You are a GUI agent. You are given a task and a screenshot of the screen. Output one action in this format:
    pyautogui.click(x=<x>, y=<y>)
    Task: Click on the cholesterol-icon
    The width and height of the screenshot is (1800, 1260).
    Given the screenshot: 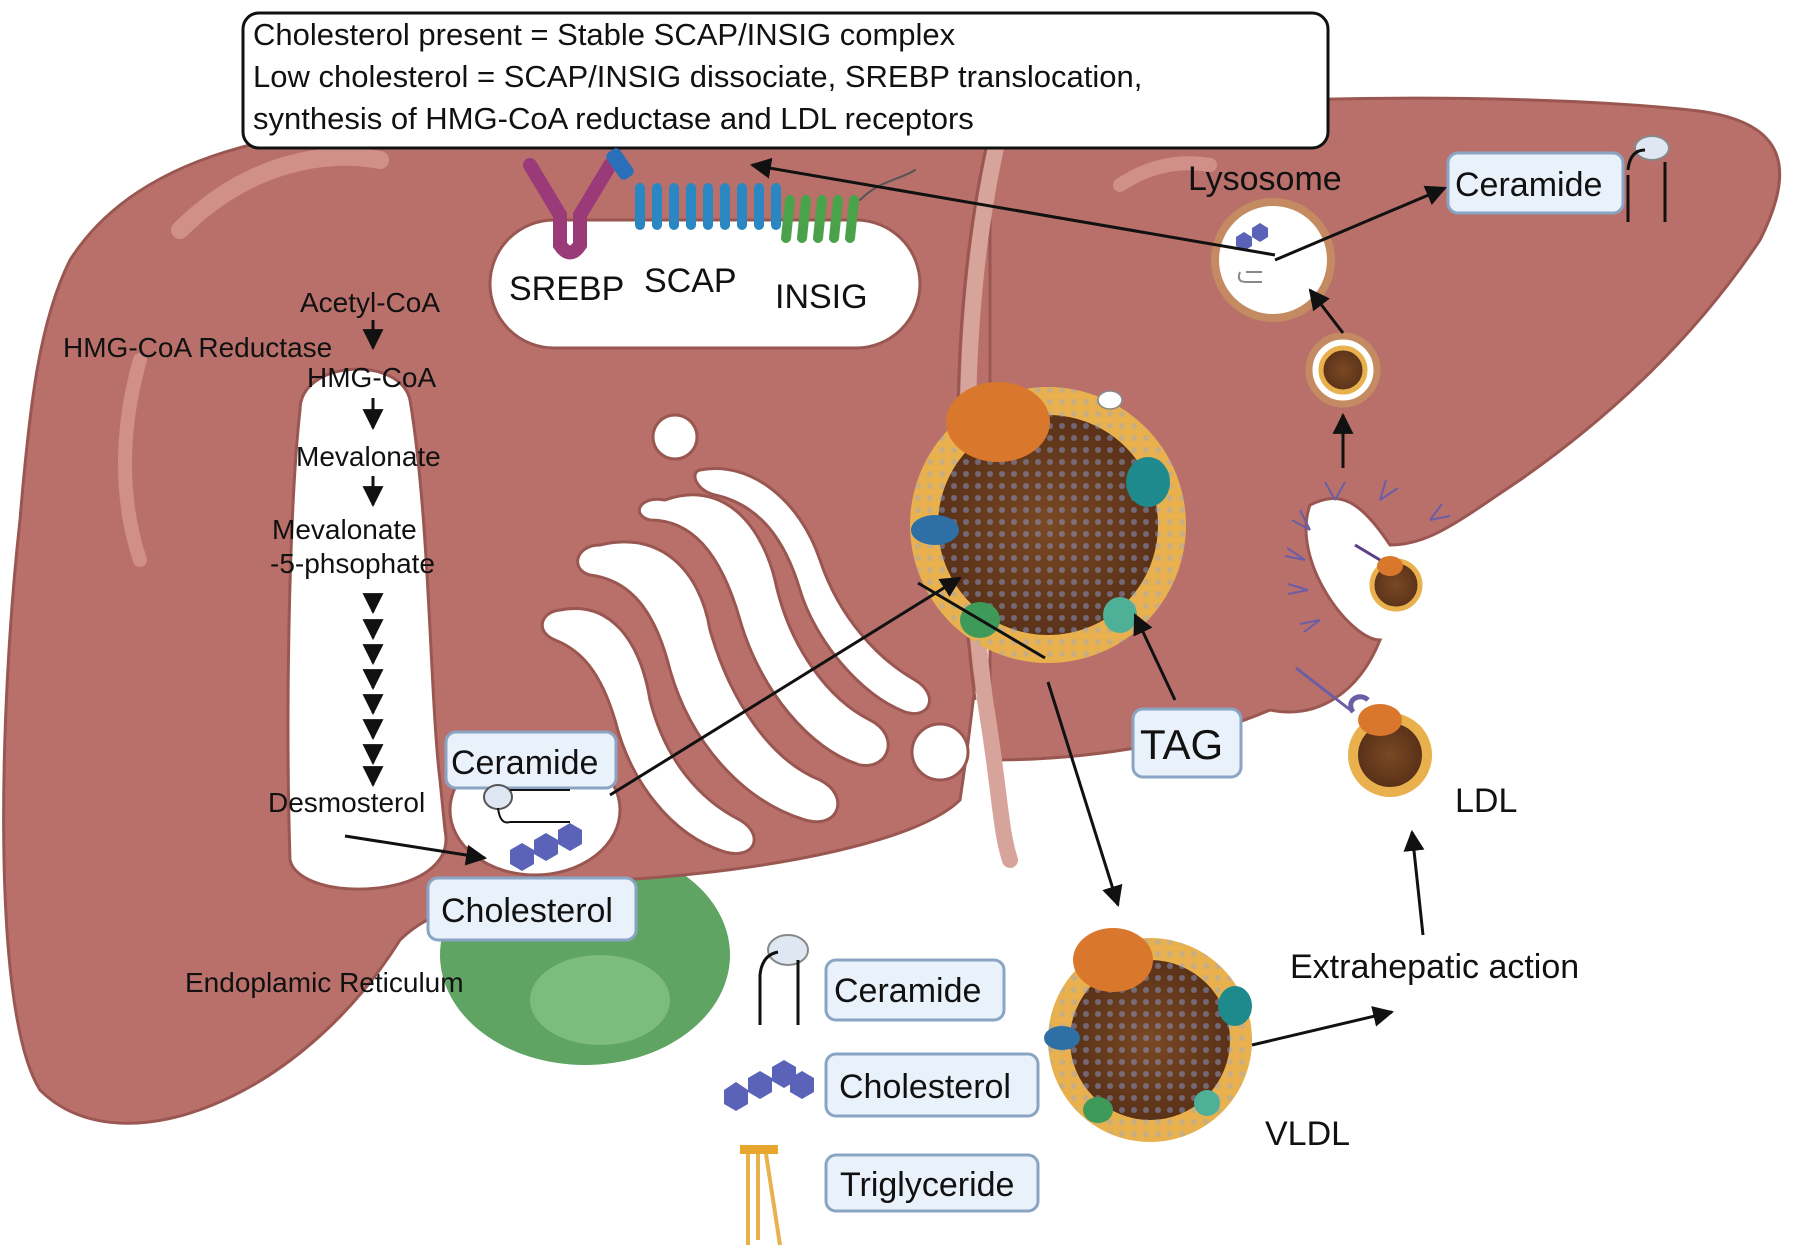 What is the action you would take?
    pyautogui.click(x=546, y=847)
    